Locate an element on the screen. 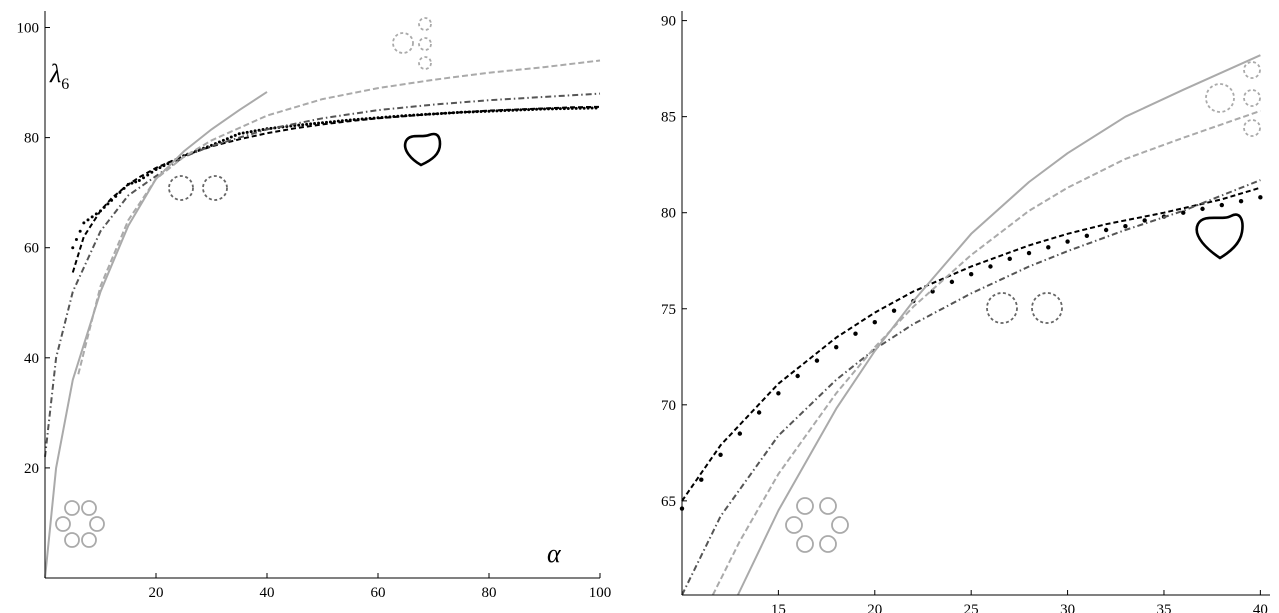  left-x-tick-label: 60 is located at coordinates (378, 593).